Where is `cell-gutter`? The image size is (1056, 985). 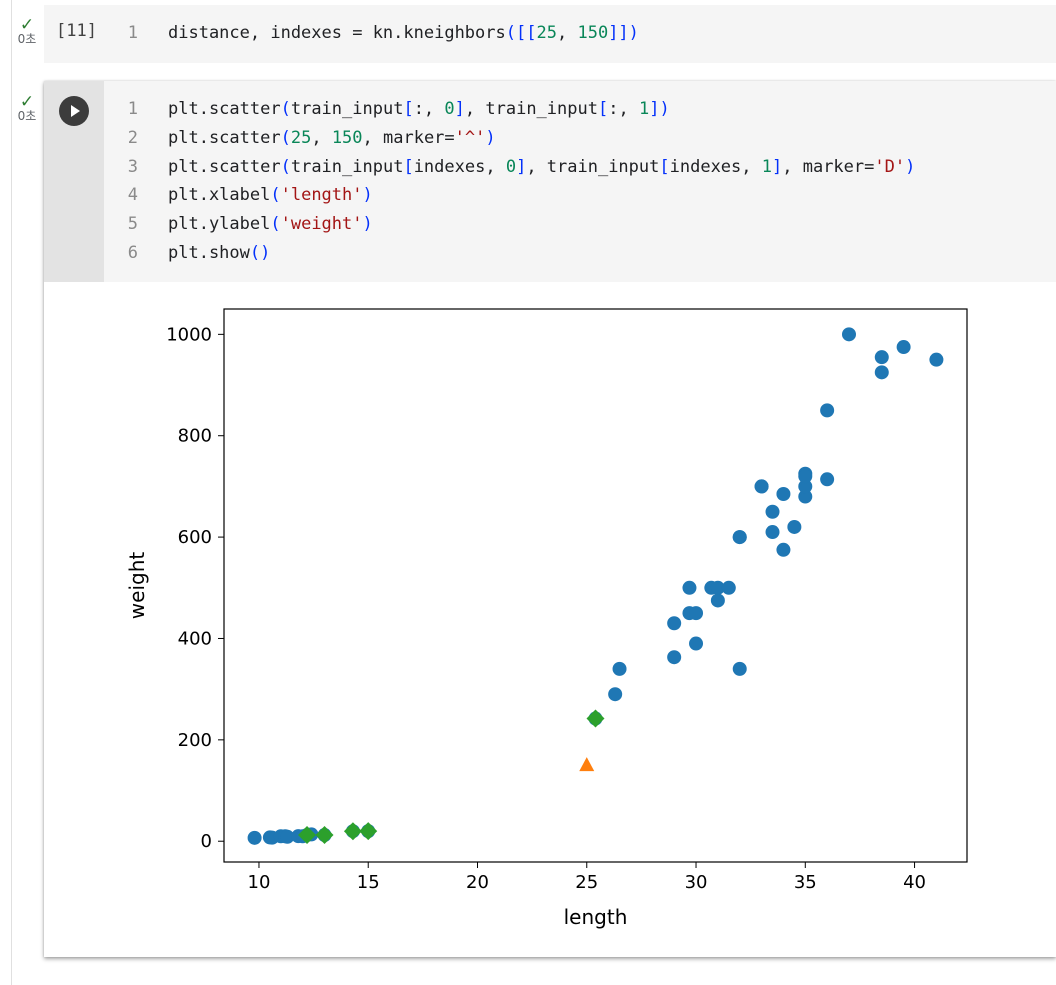 cell-gutter is located at coordinates (74, 181).